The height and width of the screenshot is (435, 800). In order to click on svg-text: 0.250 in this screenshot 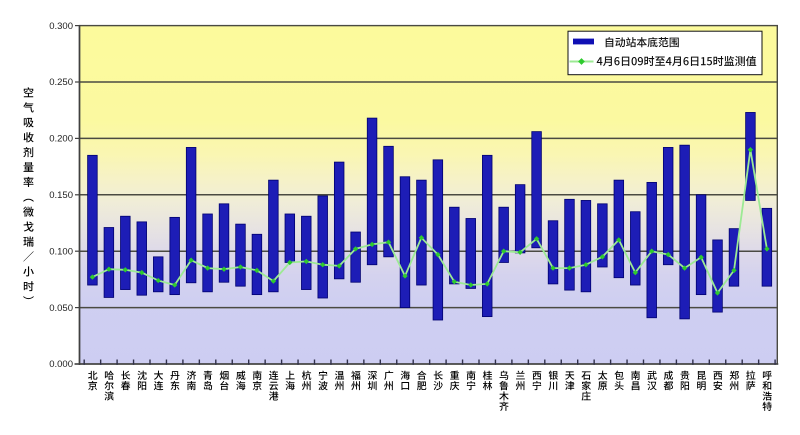, I will do `click(61, 82)`.